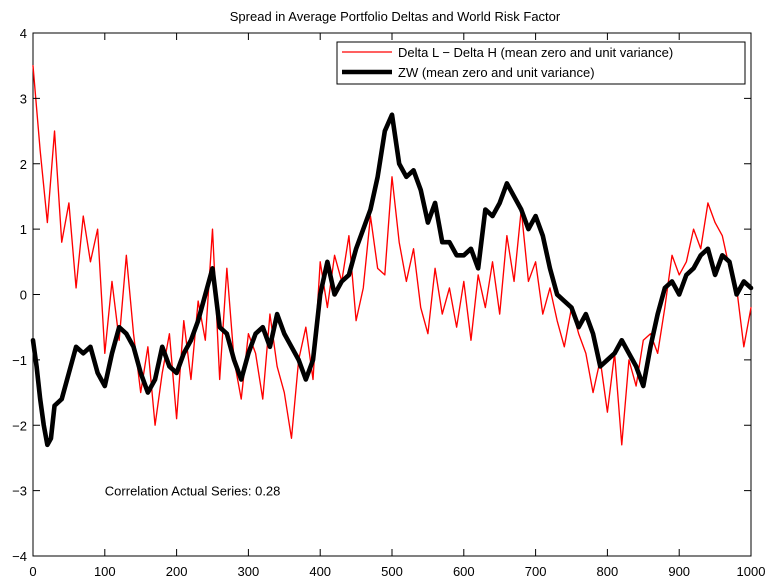  I want to click on y-tick-label: −1, so click(19, 360).